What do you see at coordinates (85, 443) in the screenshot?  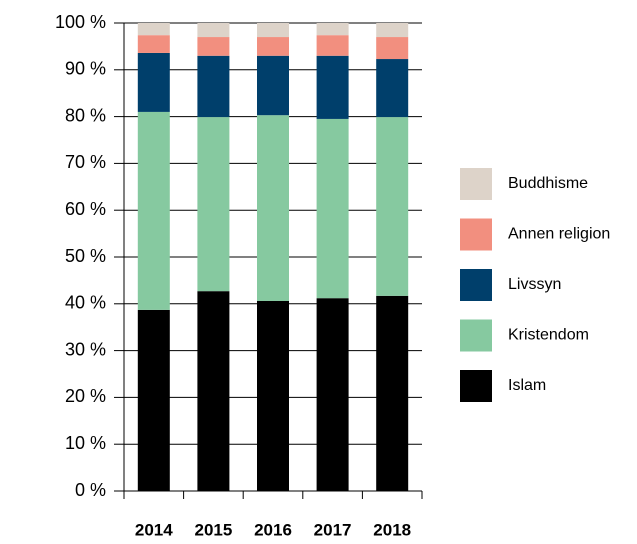 I see `y-tick-label: 10 %` at bounding box center [85, 443].